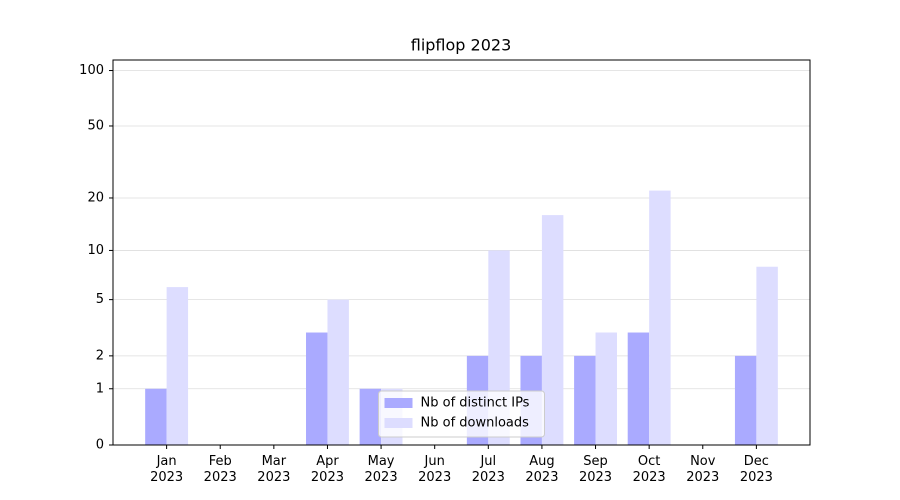 This screenshot has height=500, width=900. What do you see at coordinates (327, 469) in the screenshot?
I see `x-tick-label: Apr 2023` at bounding box center [327, 469].